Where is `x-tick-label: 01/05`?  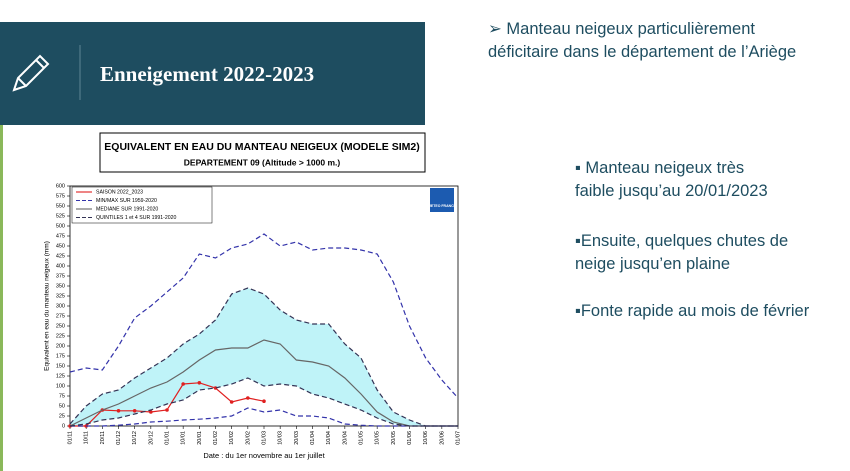
x-tick-label: 01/05 is located at coordinates (361, 438).